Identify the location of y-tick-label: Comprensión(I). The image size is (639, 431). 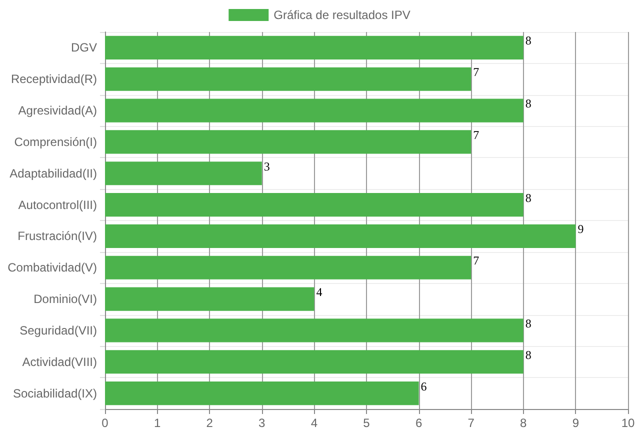
(55, 141).